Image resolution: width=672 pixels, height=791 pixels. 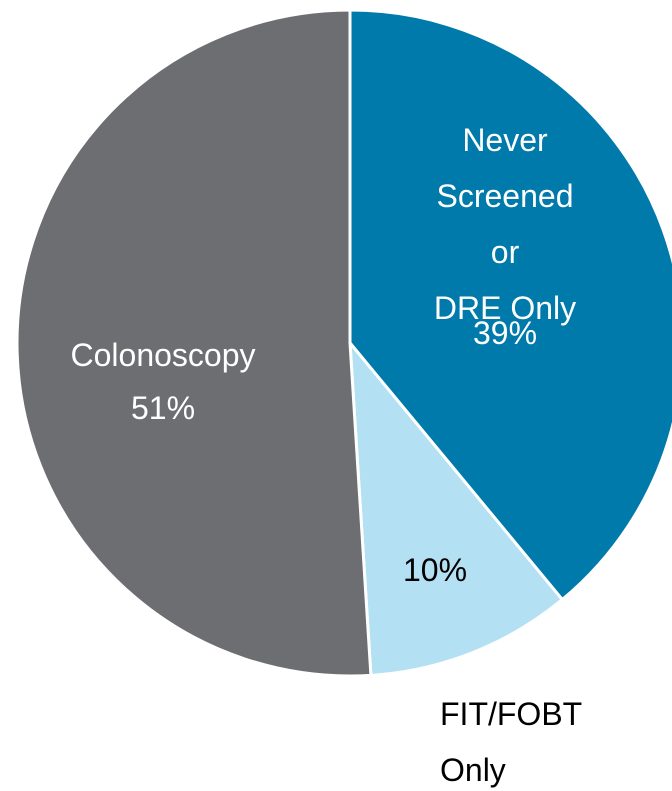 I want to click on value-label: 39%, so click(x=505, y=333).